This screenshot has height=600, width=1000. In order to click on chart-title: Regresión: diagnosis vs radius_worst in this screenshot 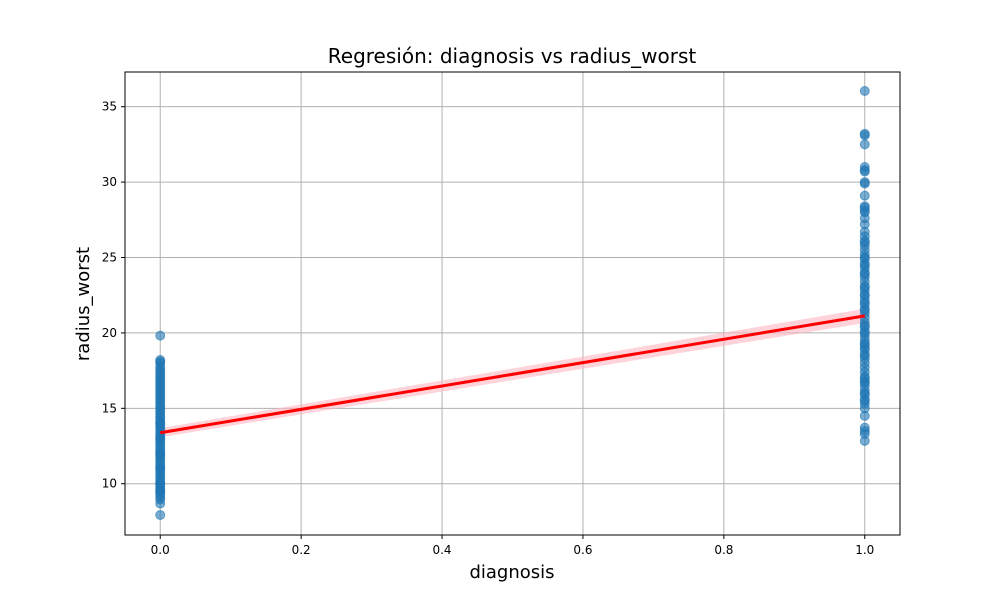, I will do `click(512, 56)`.